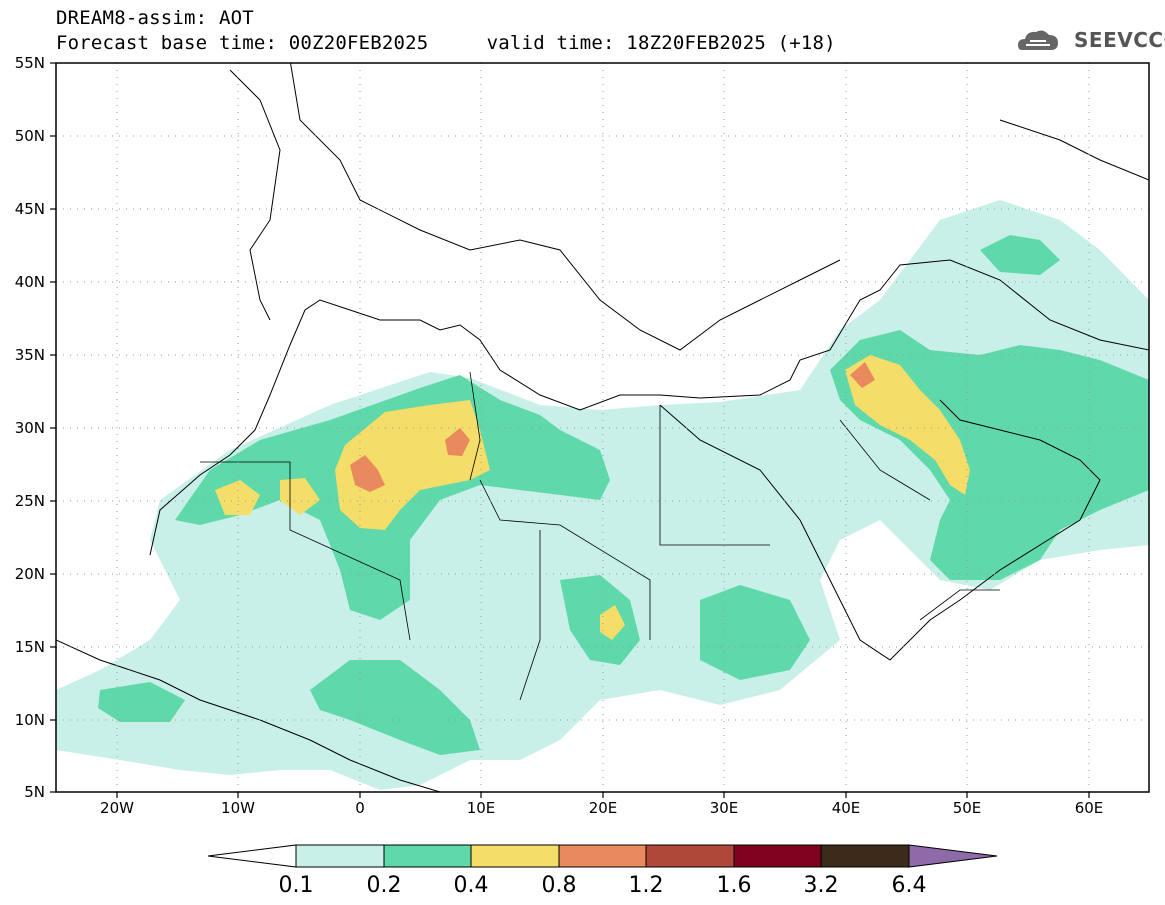 The width and height of the screenshot is (1165, 905). Describe the element at coordinates (30, 720) in the screenshot. I see `lat-label: 10N` at that location.